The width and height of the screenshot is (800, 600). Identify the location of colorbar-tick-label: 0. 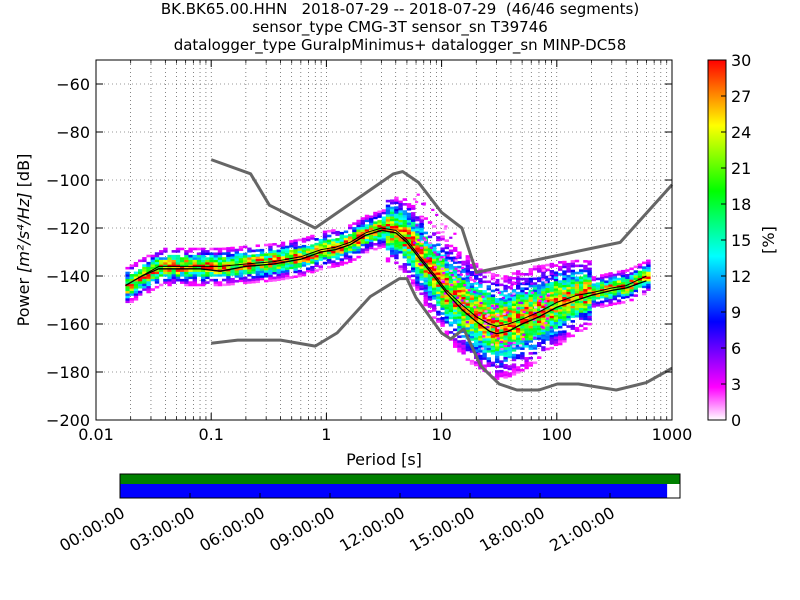
(736, 420).